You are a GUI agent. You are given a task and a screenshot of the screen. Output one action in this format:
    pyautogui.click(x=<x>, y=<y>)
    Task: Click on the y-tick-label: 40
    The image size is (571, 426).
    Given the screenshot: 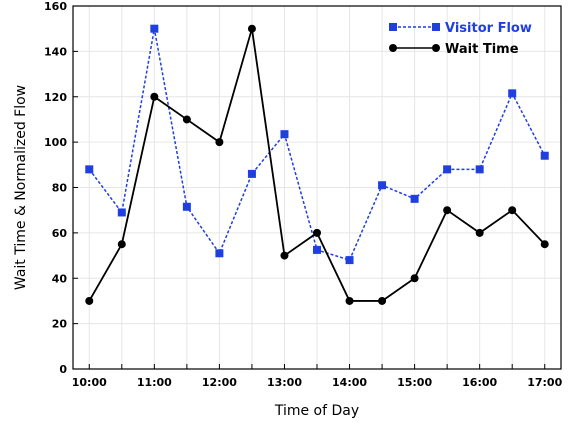 What is the action you would take?
    pyautogui.click(x=60, y=278)
    